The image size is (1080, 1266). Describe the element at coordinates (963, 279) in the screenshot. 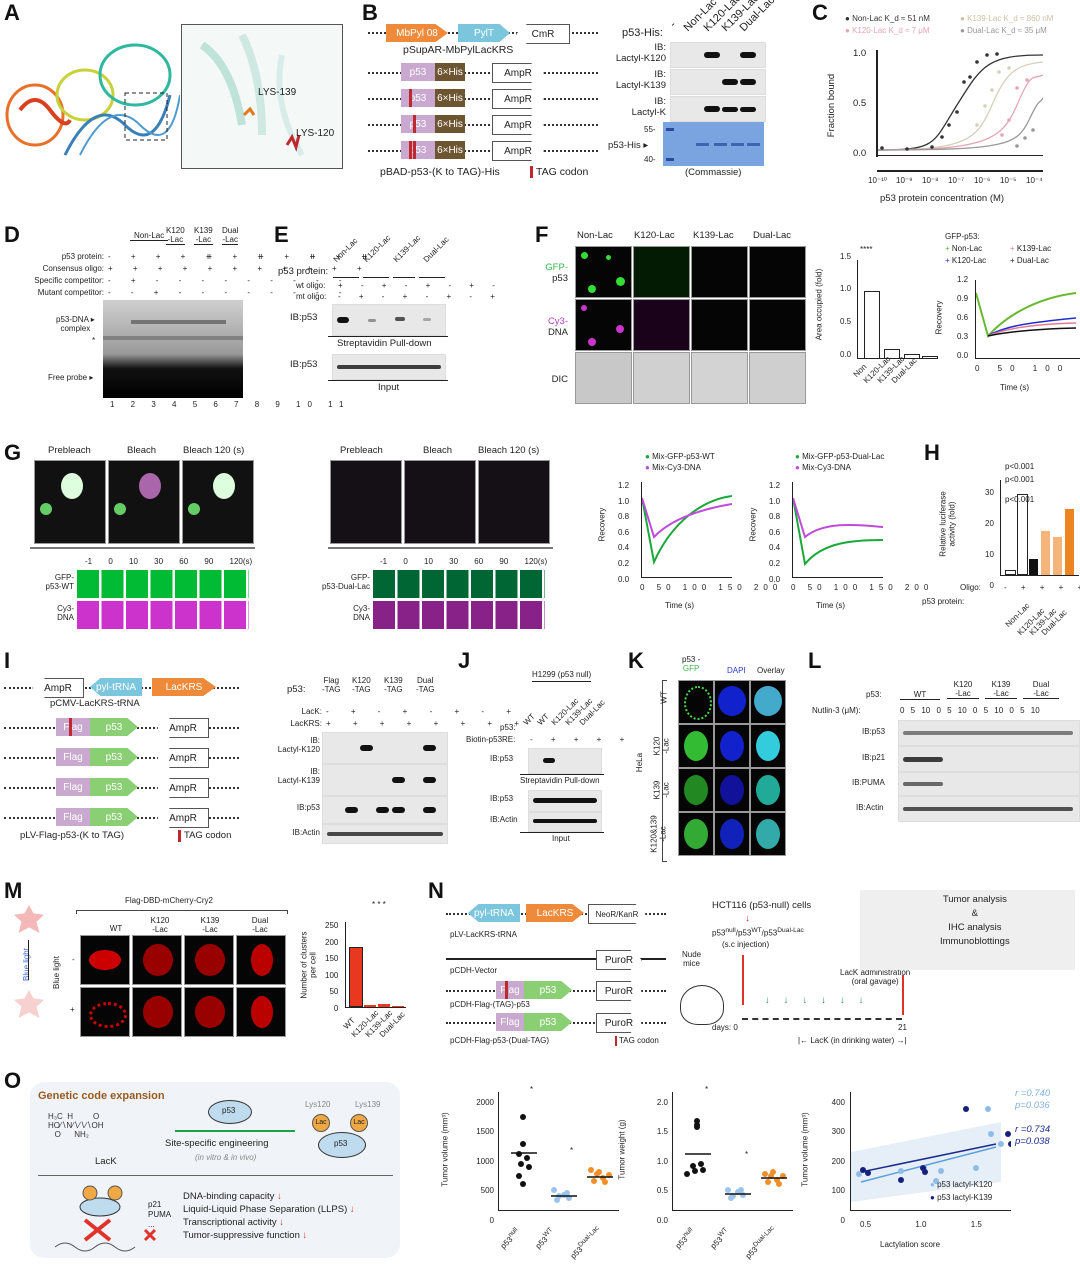

I see `y-tick: 1.2` at that location.